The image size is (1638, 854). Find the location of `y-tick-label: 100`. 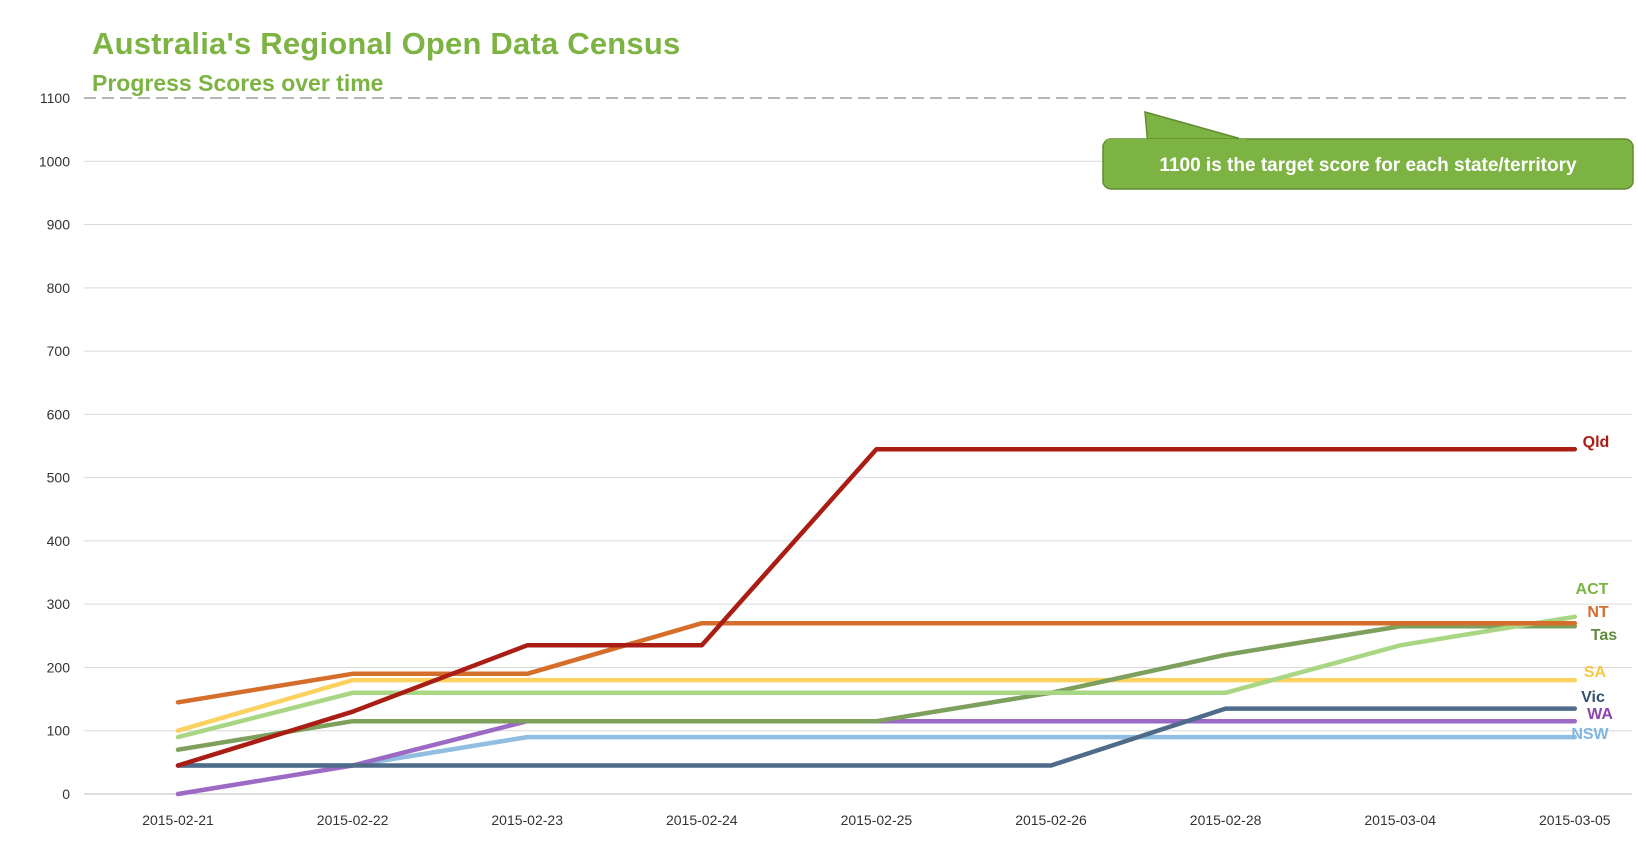

y-tick-label: 100 is located at coordinates (59, 731).